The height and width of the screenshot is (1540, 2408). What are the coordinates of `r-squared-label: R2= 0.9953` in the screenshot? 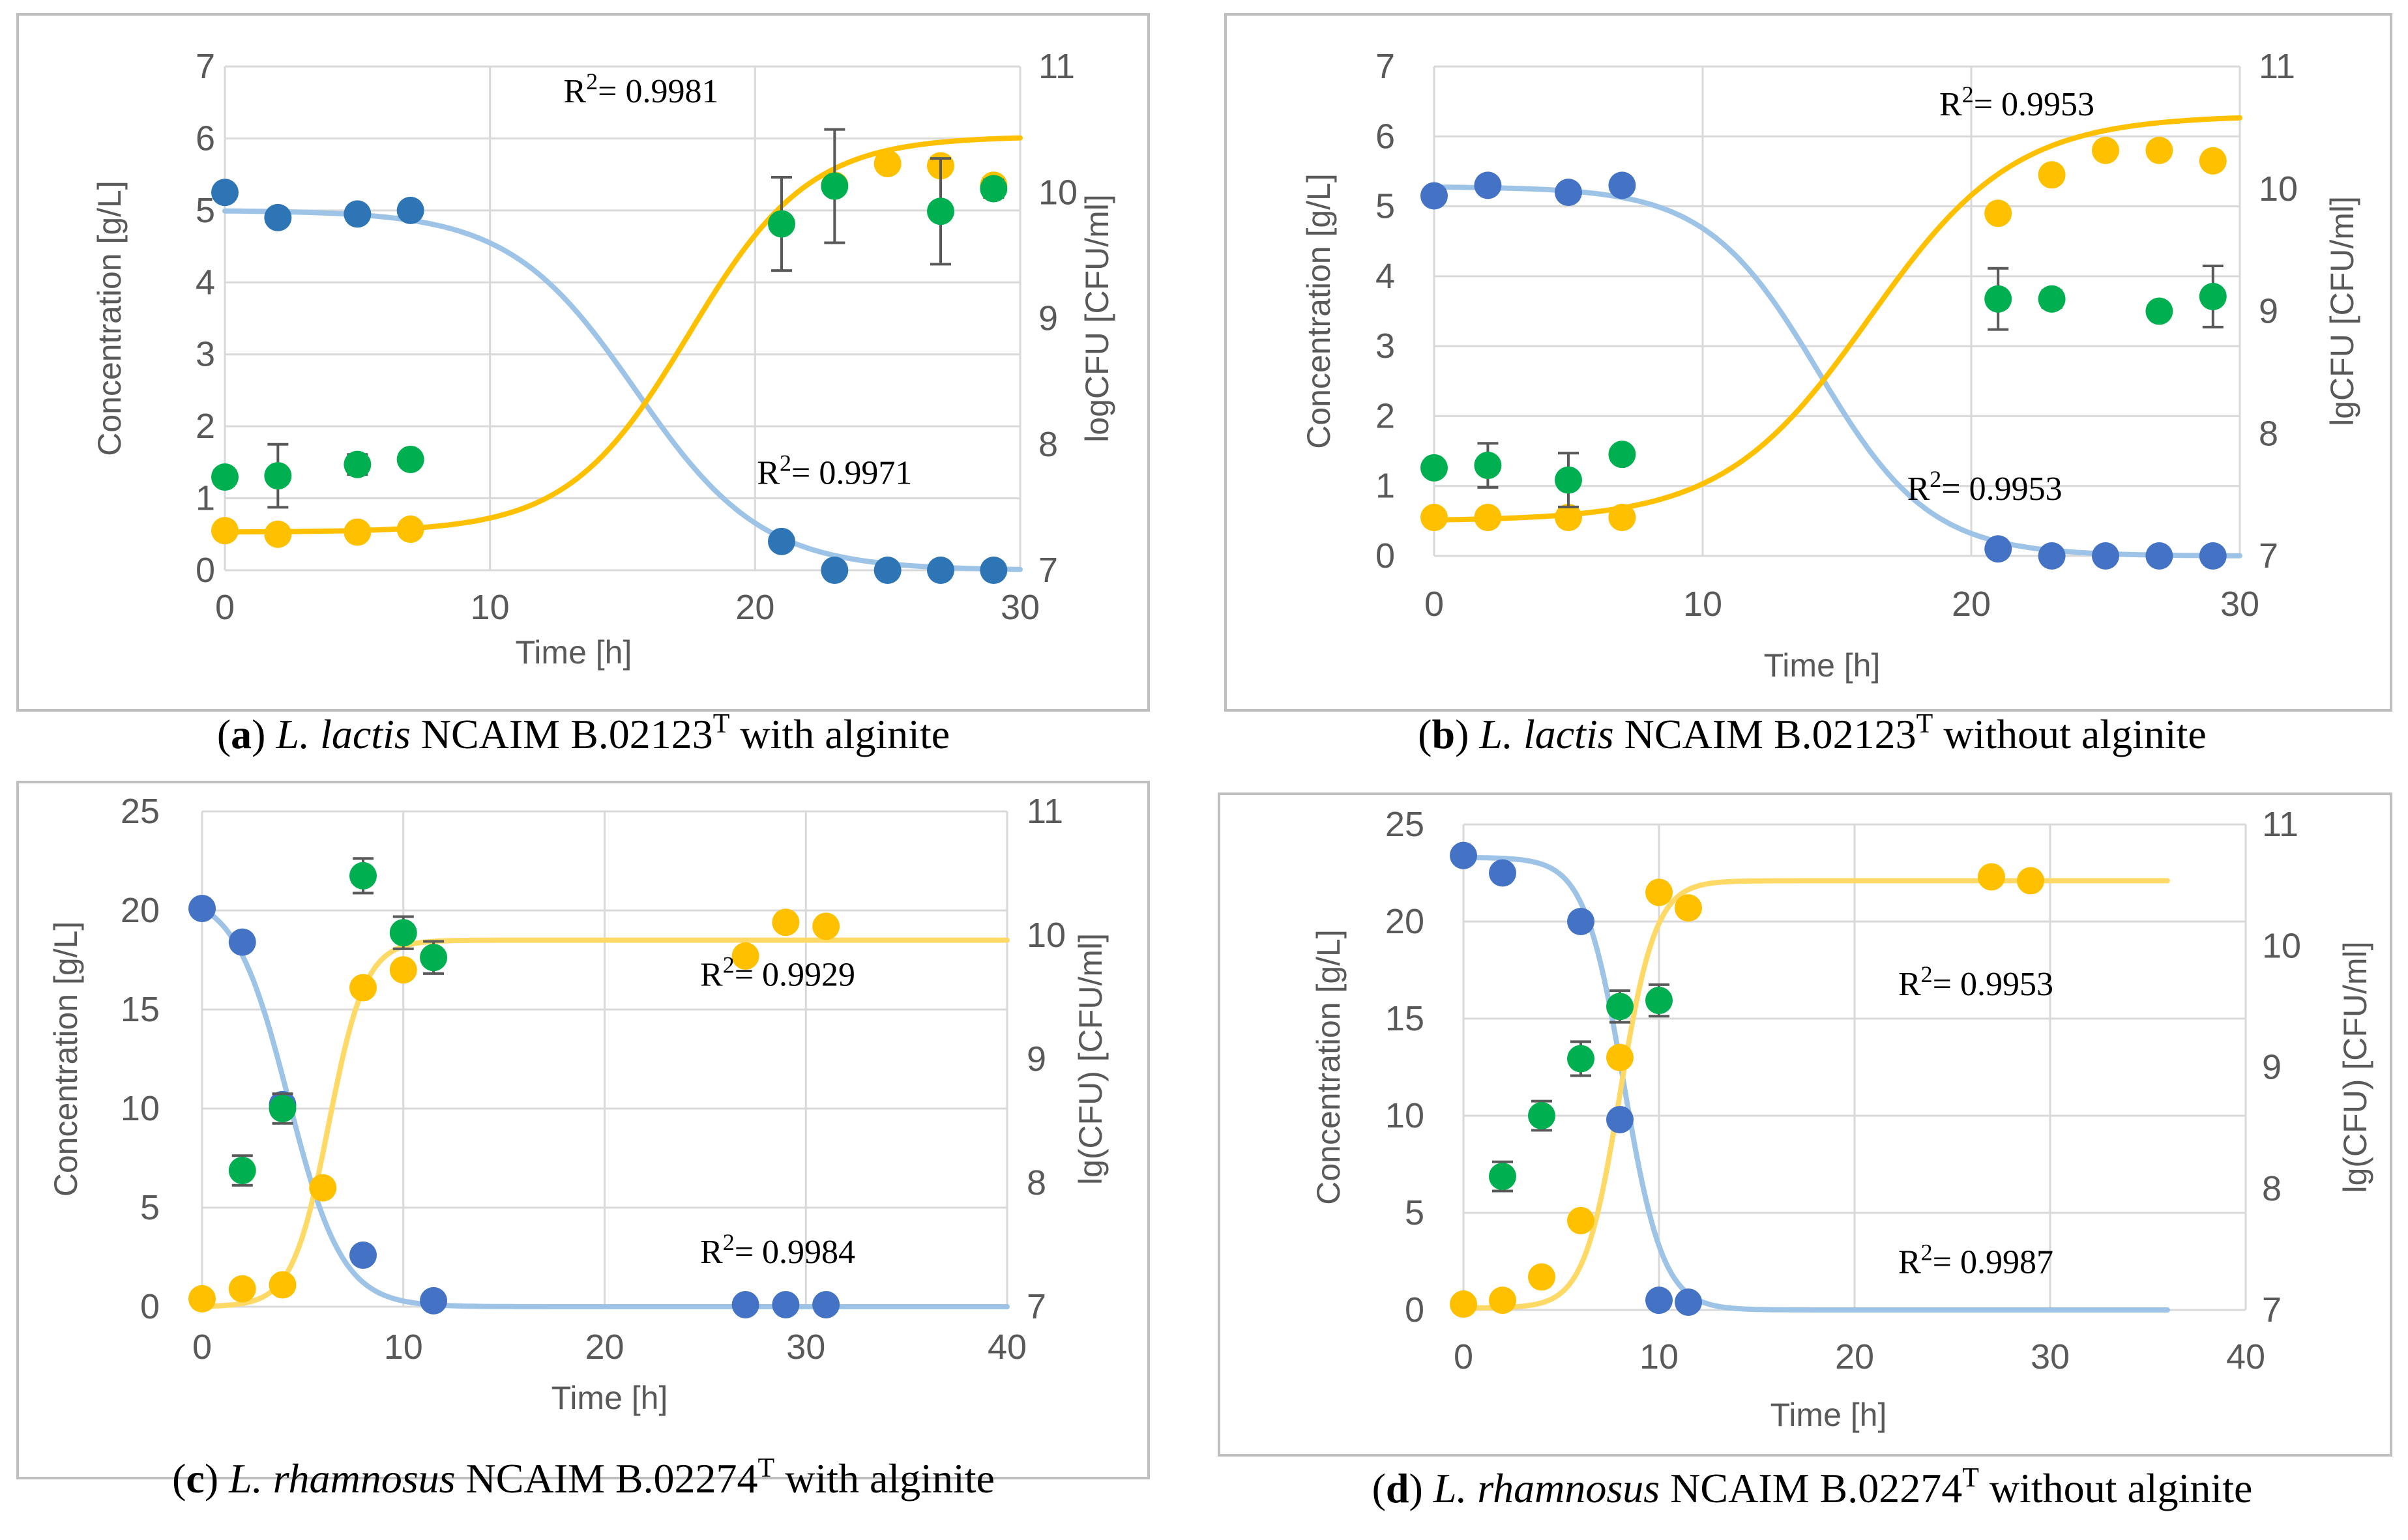 It's located at (2016, 102).